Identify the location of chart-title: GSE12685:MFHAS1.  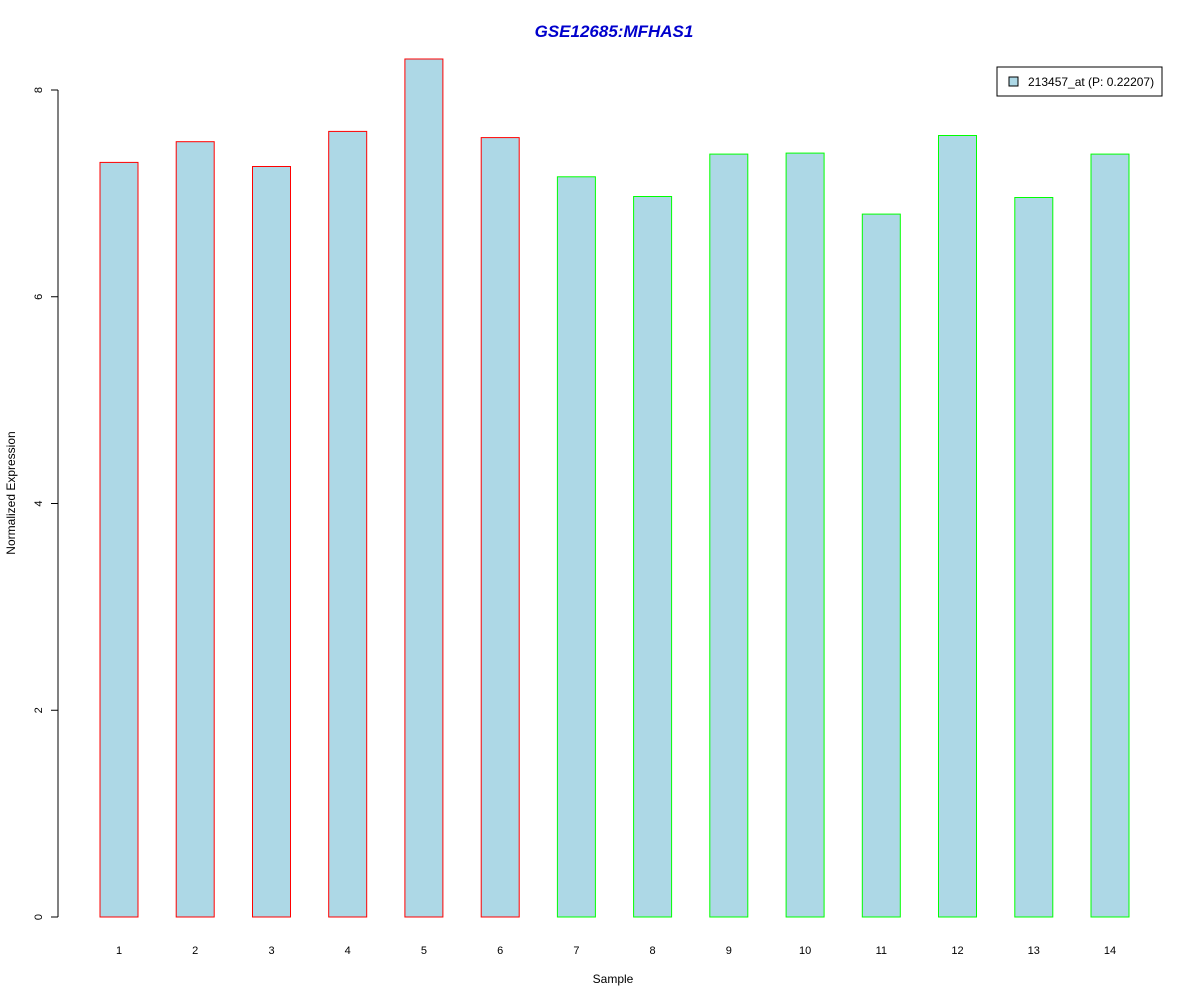
(614, 31).